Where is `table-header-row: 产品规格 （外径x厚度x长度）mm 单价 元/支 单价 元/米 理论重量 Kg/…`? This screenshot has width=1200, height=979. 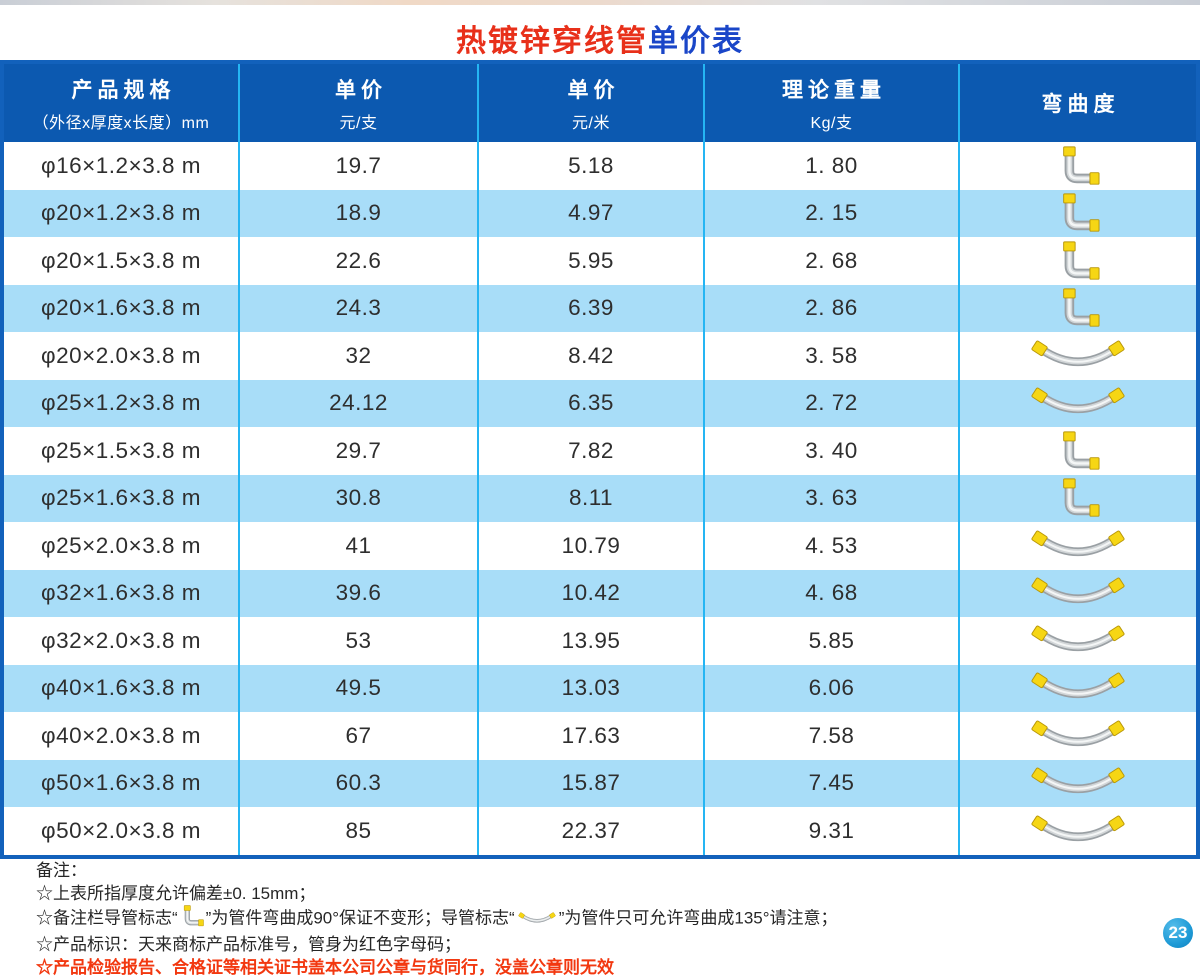 table-header-row: 产品规格 （外径x厚度x长度）mm 单价 元/支 单价 元/米 理论重量 Kg/… is located at coordinates (600, 103).